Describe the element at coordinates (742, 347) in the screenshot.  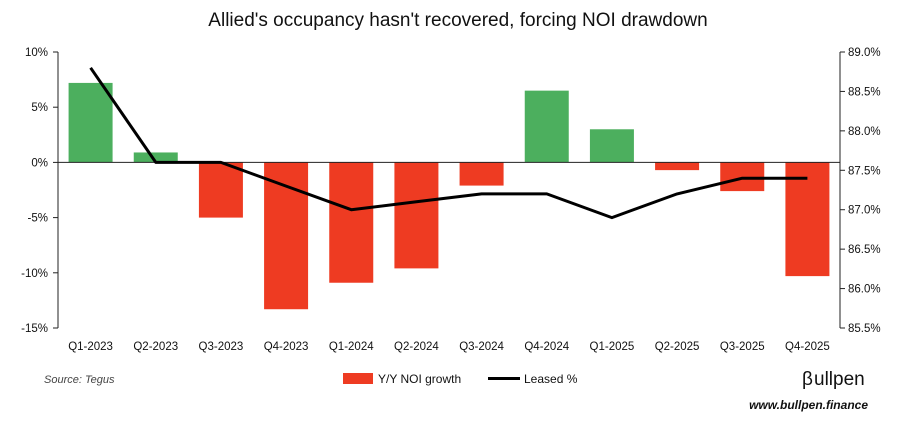
I see `x-tick-label: Q3-2025` at that location.